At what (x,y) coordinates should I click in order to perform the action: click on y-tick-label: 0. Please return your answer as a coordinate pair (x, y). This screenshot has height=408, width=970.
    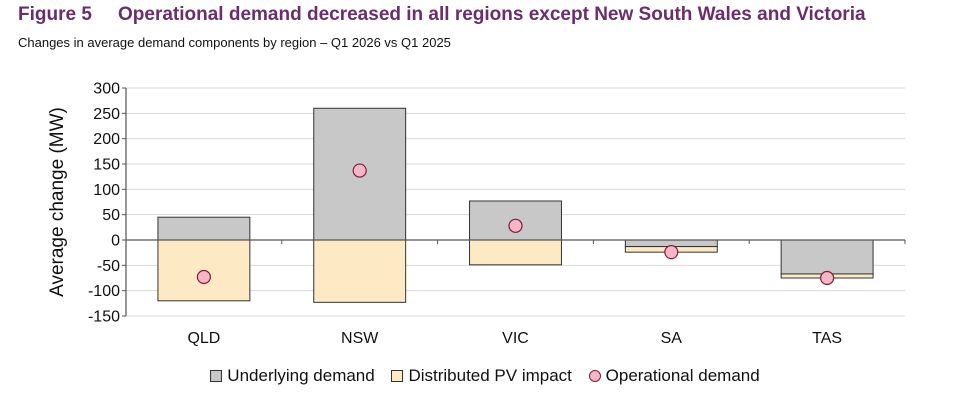
    Looking at the image, I should click on (115, 241).